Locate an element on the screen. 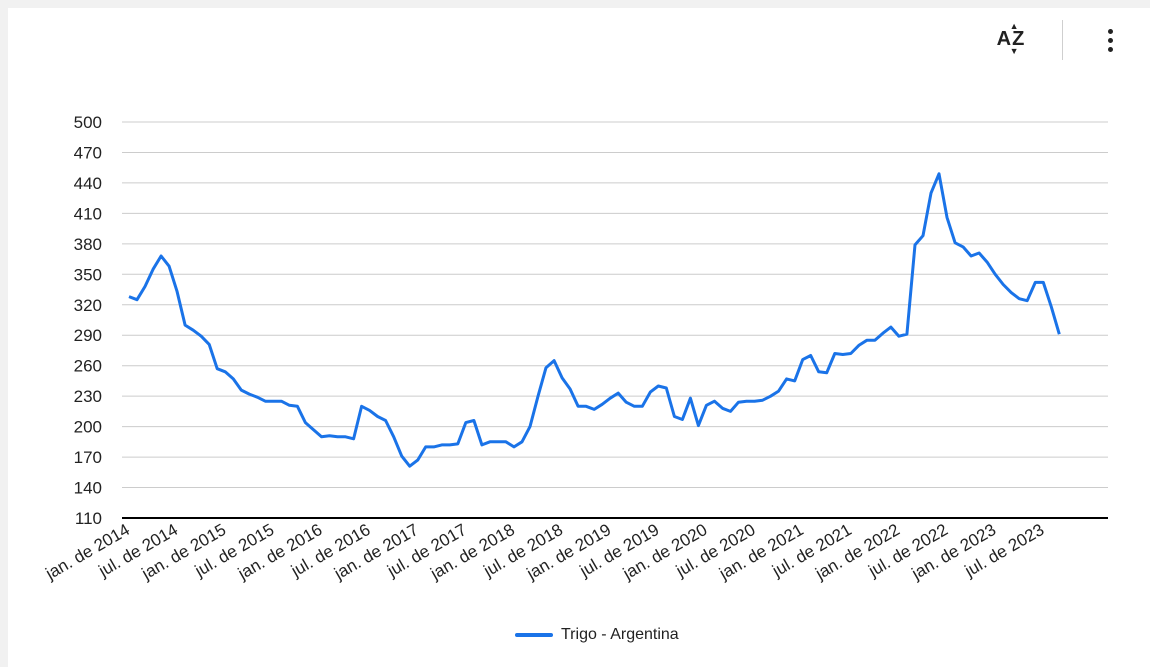  legend-swatch is located at coordinates (534, 635).